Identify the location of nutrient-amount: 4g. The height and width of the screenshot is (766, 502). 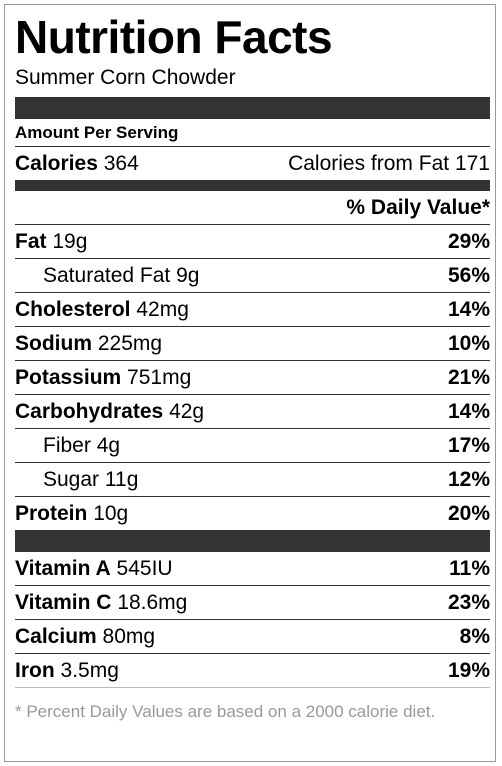
(108, 445).